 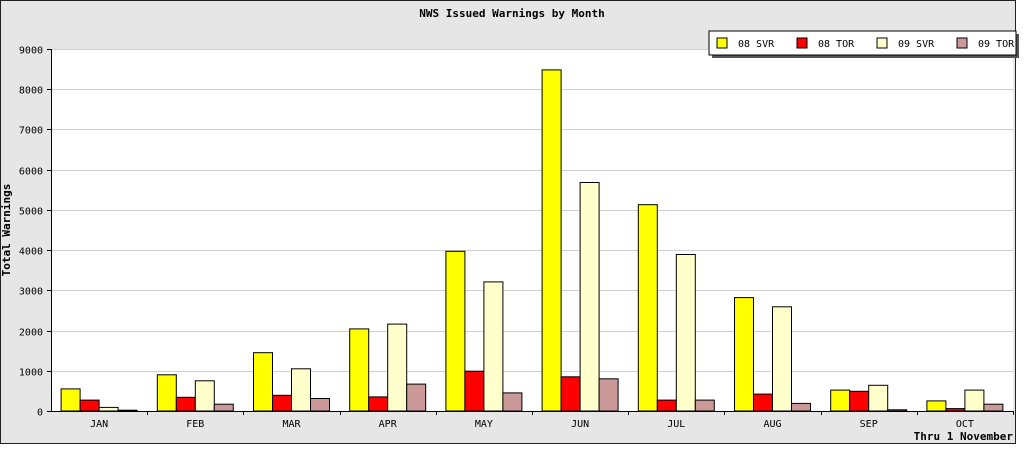 I want to click on x-tick-label: OCT, so click(x=965, y=424).